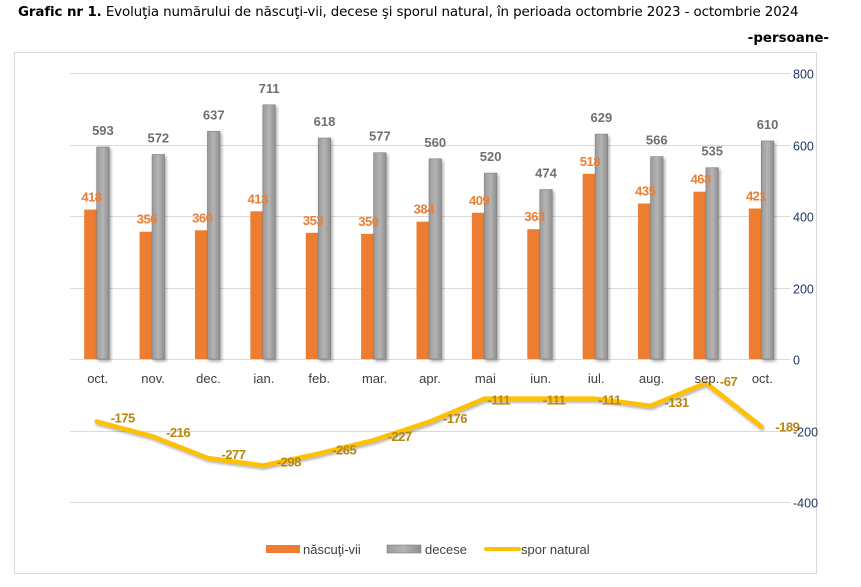 This screenshot has height=587, width=861. Describe the element at coordinates (332, 549) in the screenshot. I see `legend-label-nascuti-vii: născuţi-vii` at that location.